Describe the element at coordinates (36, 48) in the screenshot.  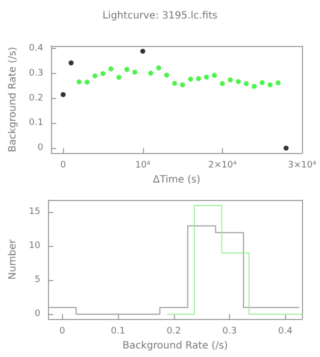
I see `y-tick-label: 0.4` at that location.